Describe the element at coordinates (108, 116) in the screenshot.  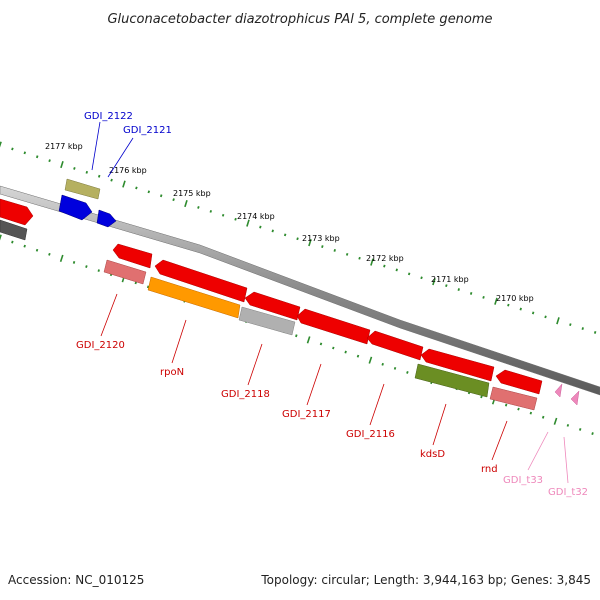
I see `gene-label: GDI_2122` at that location.